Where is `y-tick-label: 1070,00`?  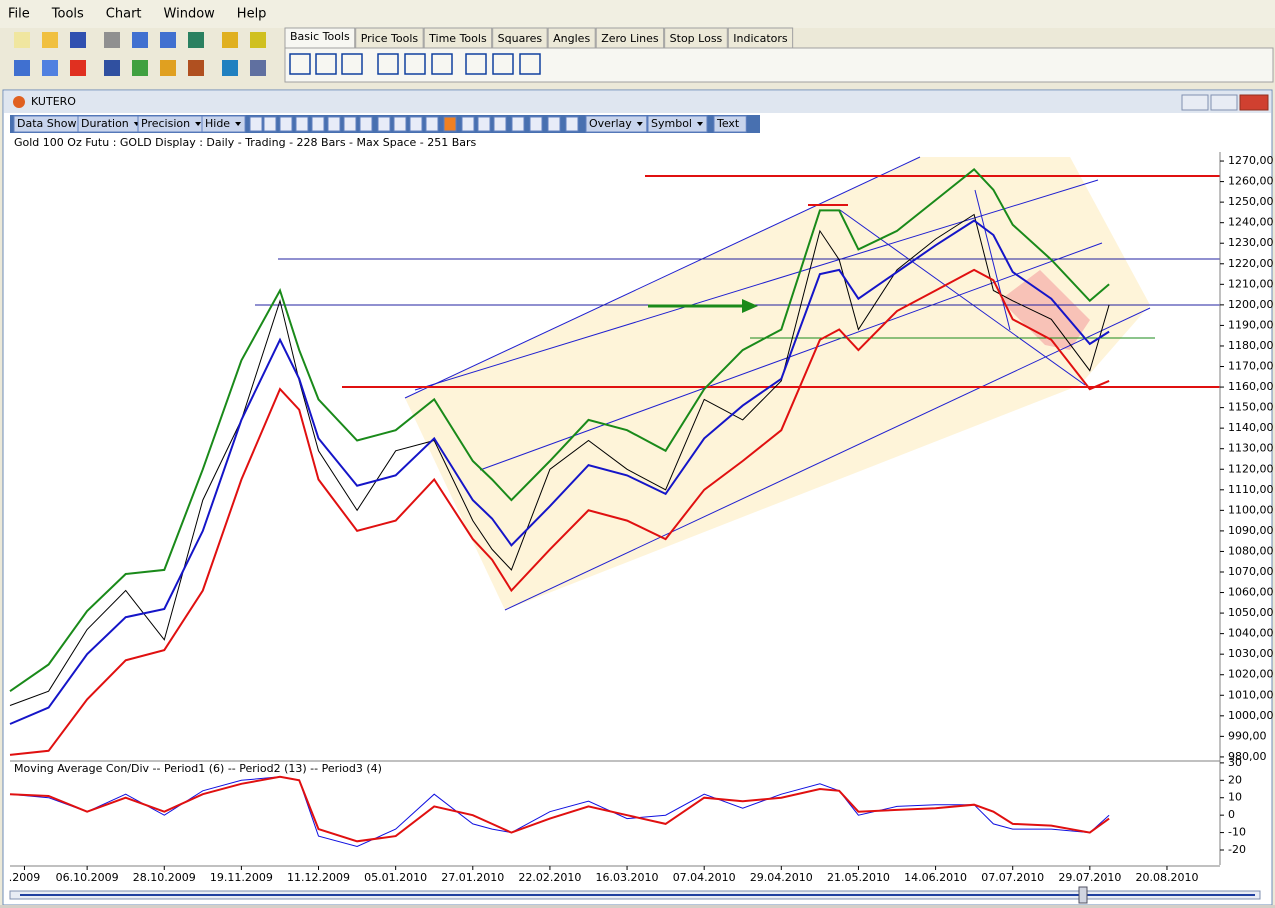
y-tick-label: 1070,00 is located at coordinates (1251, 571).